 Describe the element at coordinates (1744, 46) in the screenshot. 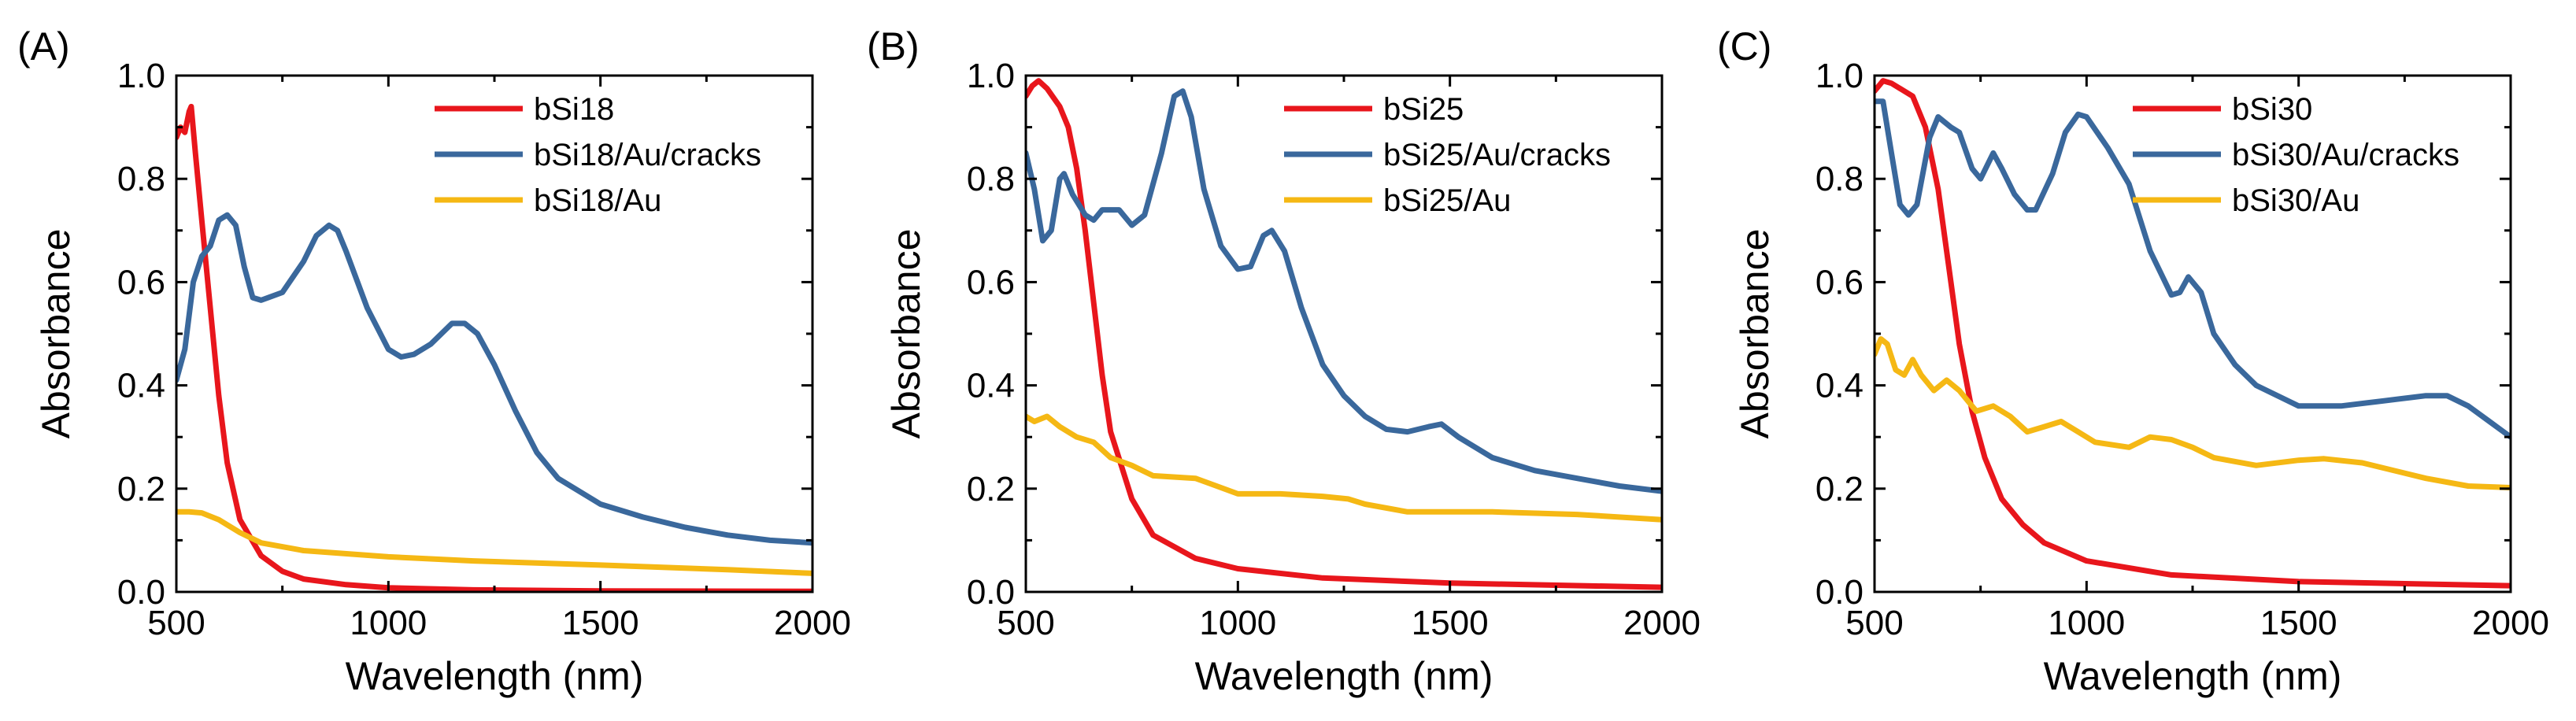

I see `panel-label: (C)` at that location.